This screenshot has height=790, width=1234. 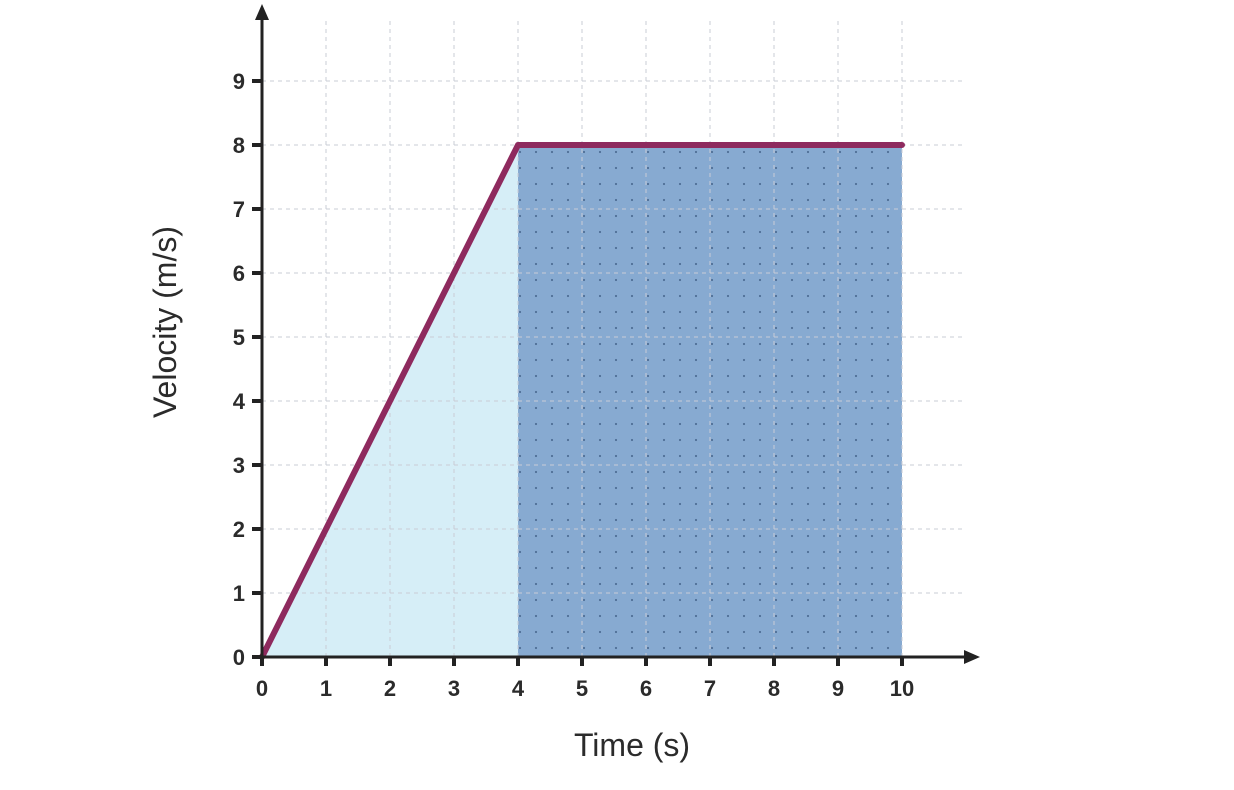 What do you see at coordinates (239, 529) in the screenshot?
I see `y-tick-label: 2` at bounding box center [239, 529].